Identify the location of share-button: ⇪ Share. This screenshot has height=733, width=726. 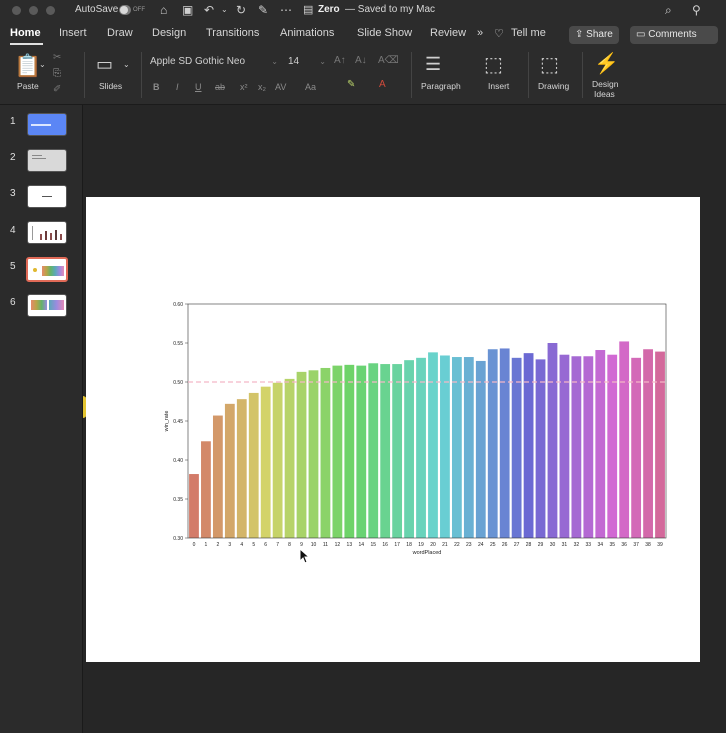
(594, 35).